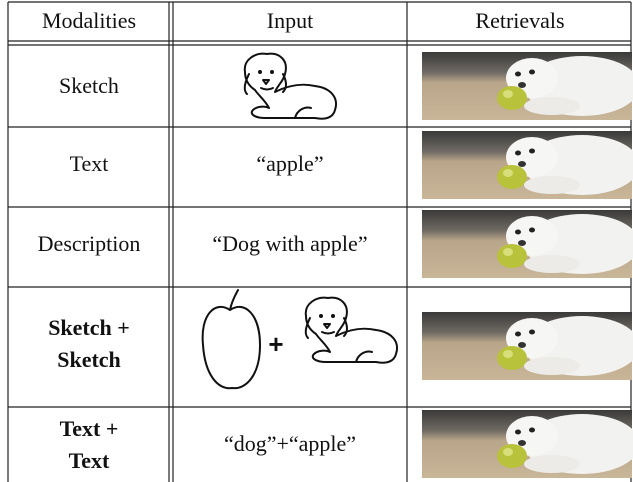 Image resolution: width=633 pixels, height=482 pixels. Describe the element at coordinates (231, 339) in the screenshot. I see `sketch-apple` at that location.